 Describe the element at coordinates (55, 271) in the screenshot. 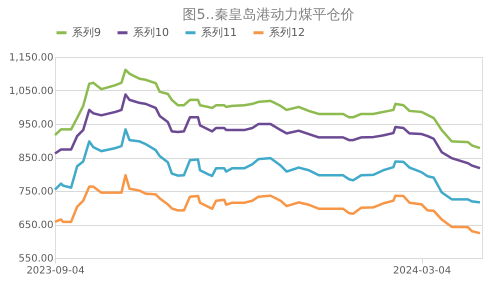

I see `x-tick-label: 2023-09-04` at that location.